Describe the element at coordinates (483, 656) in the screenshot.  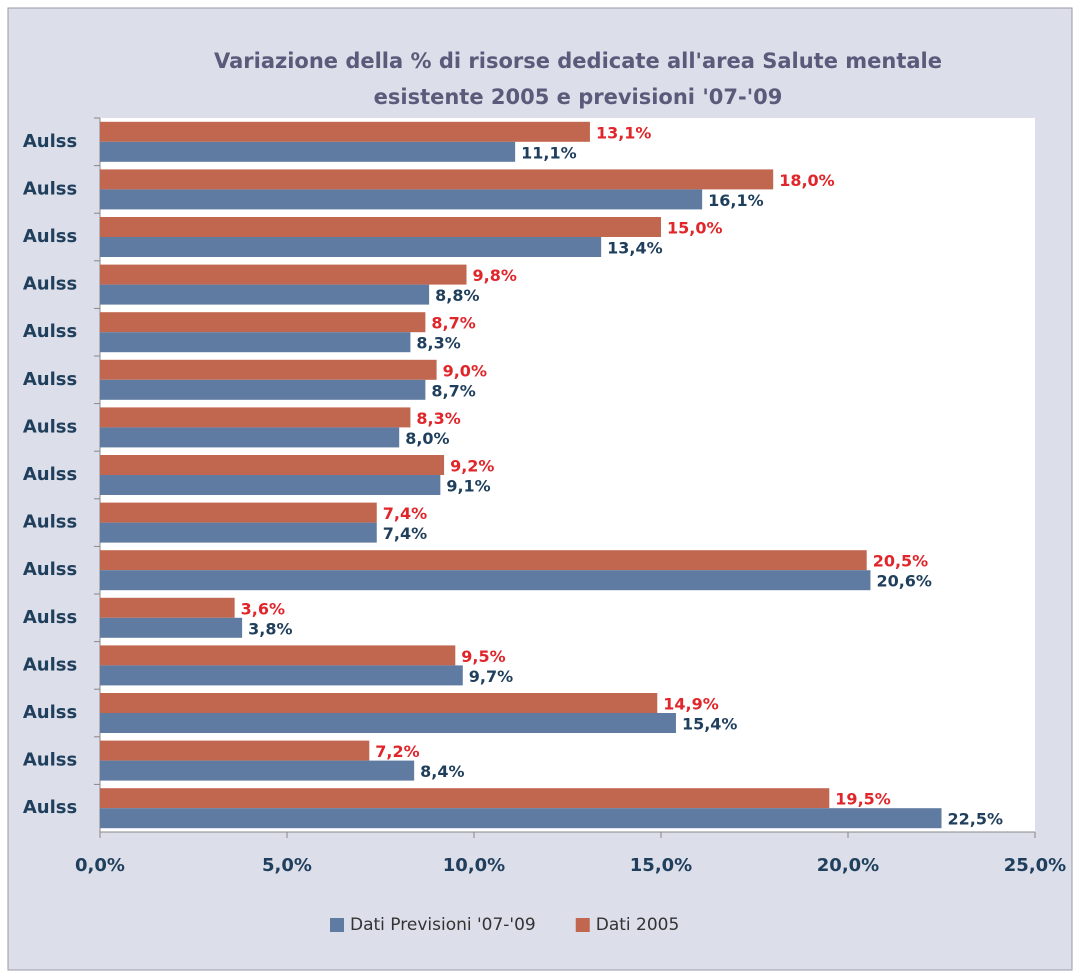
I see `data-label: 9,5%` at that location.